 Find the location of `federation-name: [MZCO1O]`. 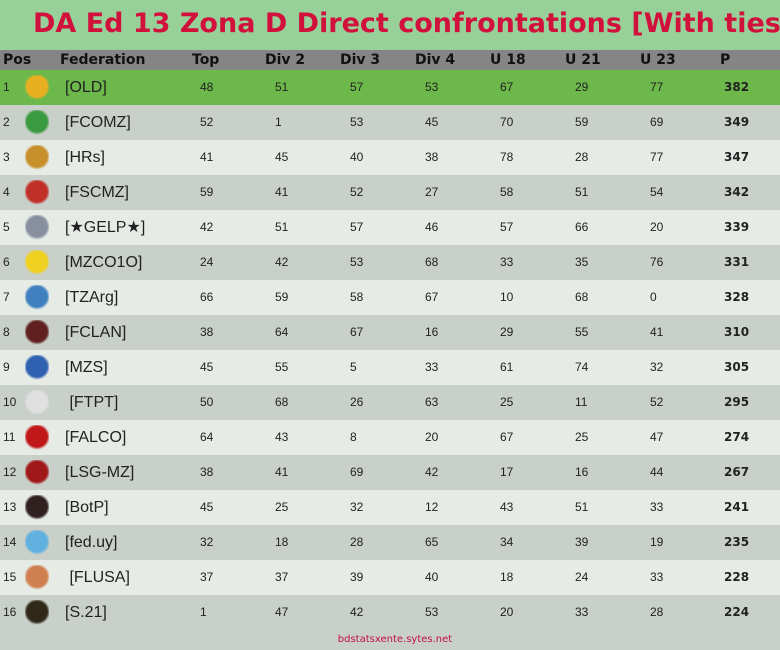

federation-name: [MZCO1O] is located at coordinates (104, 262).